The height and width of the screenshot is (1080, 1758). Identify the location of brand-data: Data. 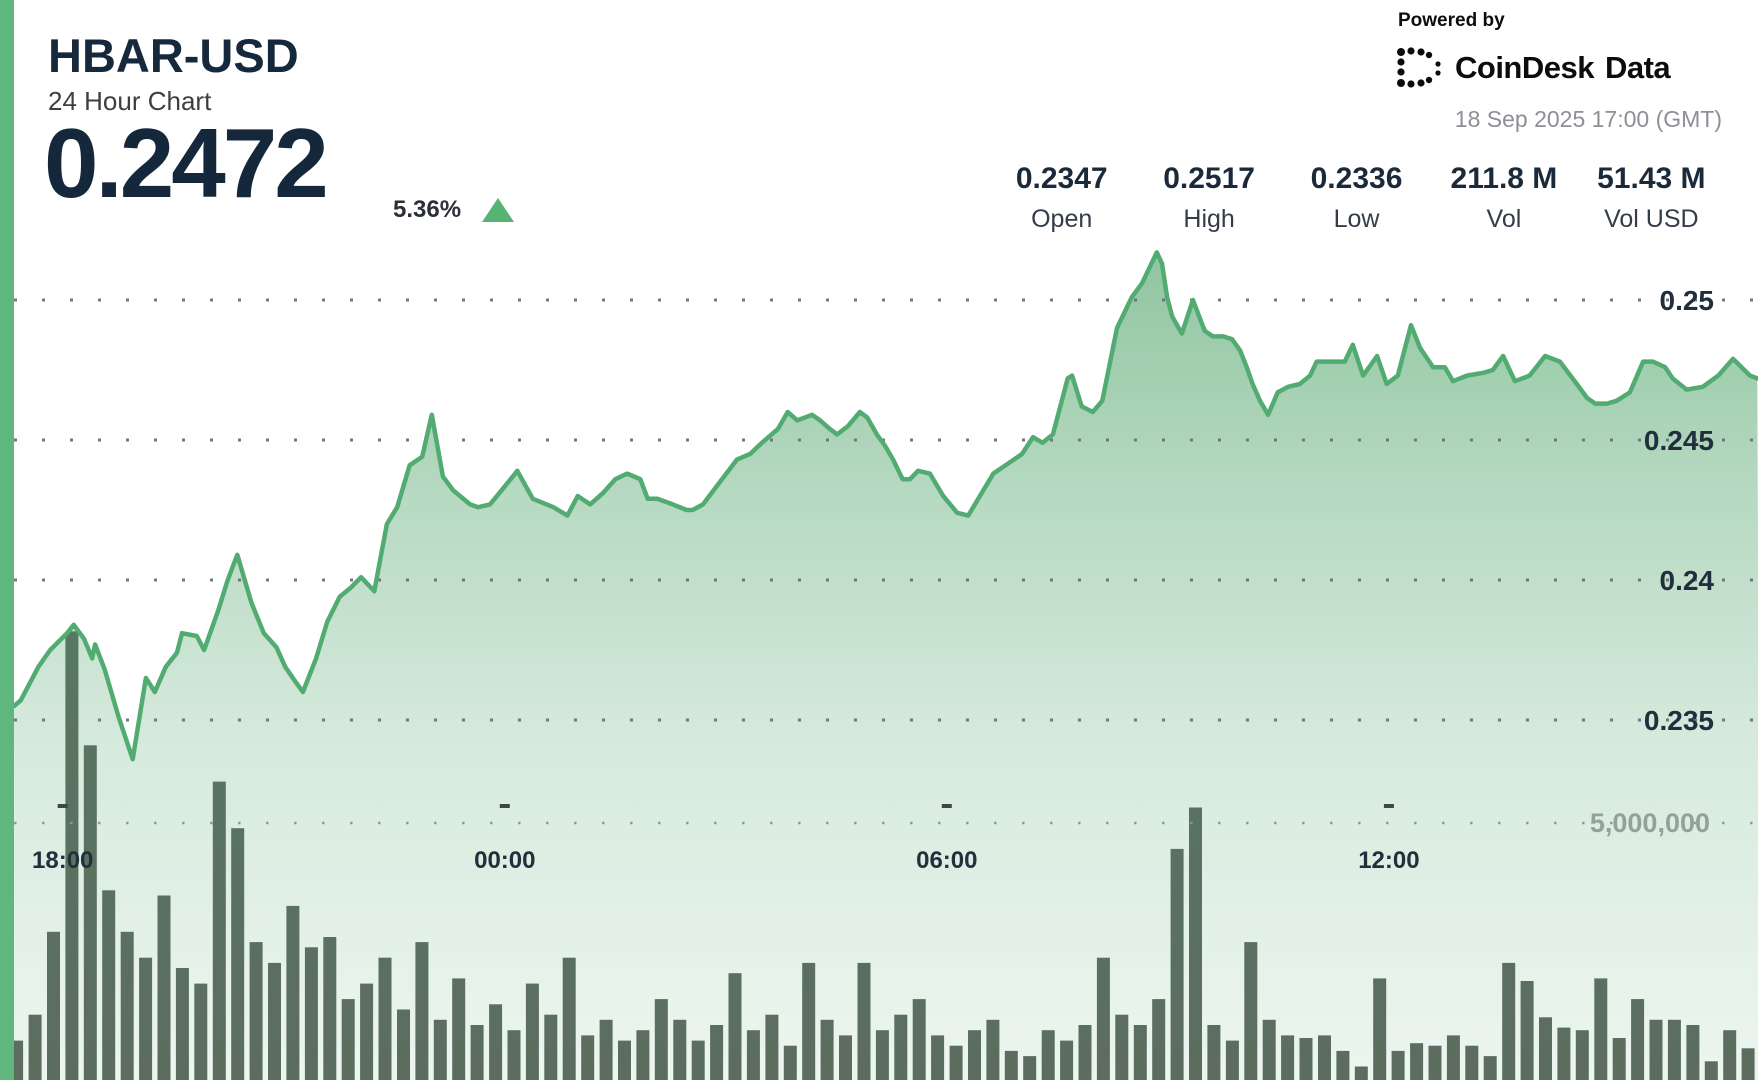
(1637, 67).